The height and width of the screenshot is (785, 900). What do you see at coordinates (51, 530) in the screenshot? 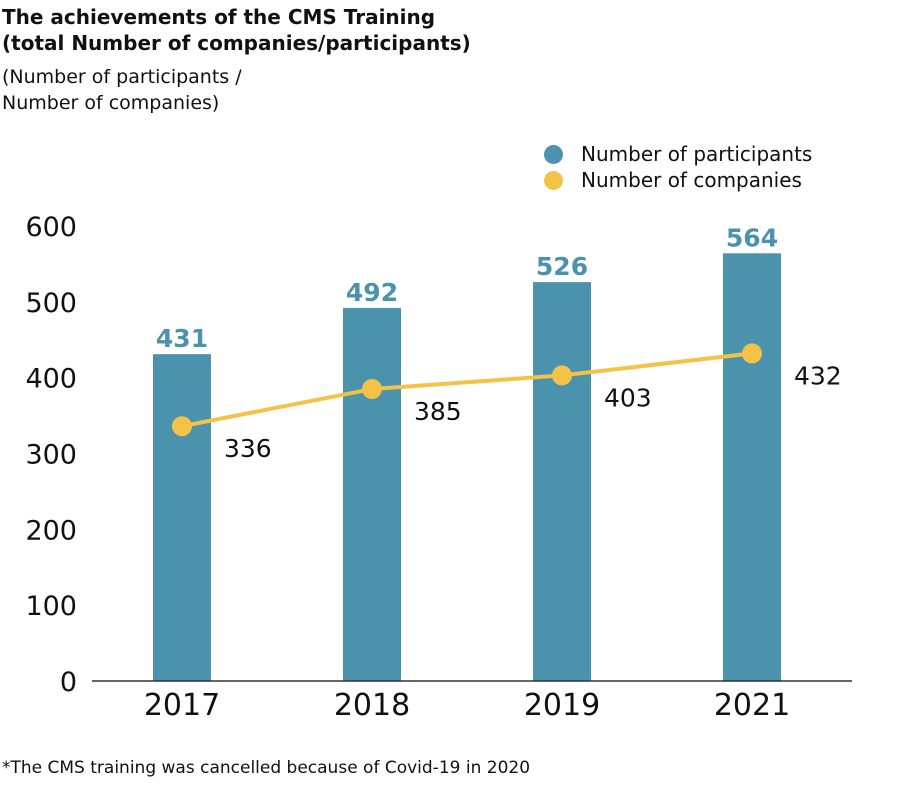
I see `y-tick-label-200: 200` at bounding box center [51, 530].